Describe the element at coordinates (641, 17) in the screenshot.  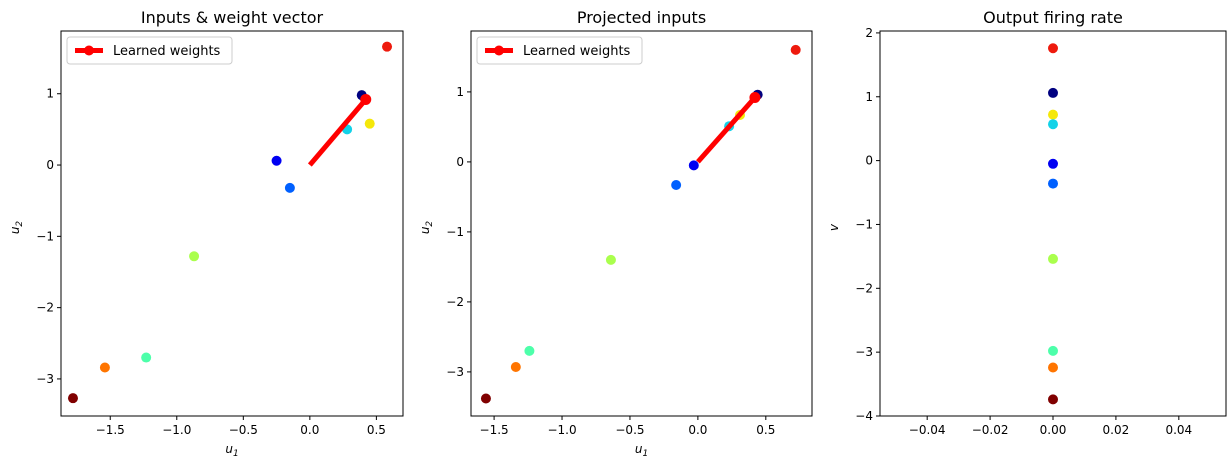
I see `chart-title-2: Projected inputs` at that location.